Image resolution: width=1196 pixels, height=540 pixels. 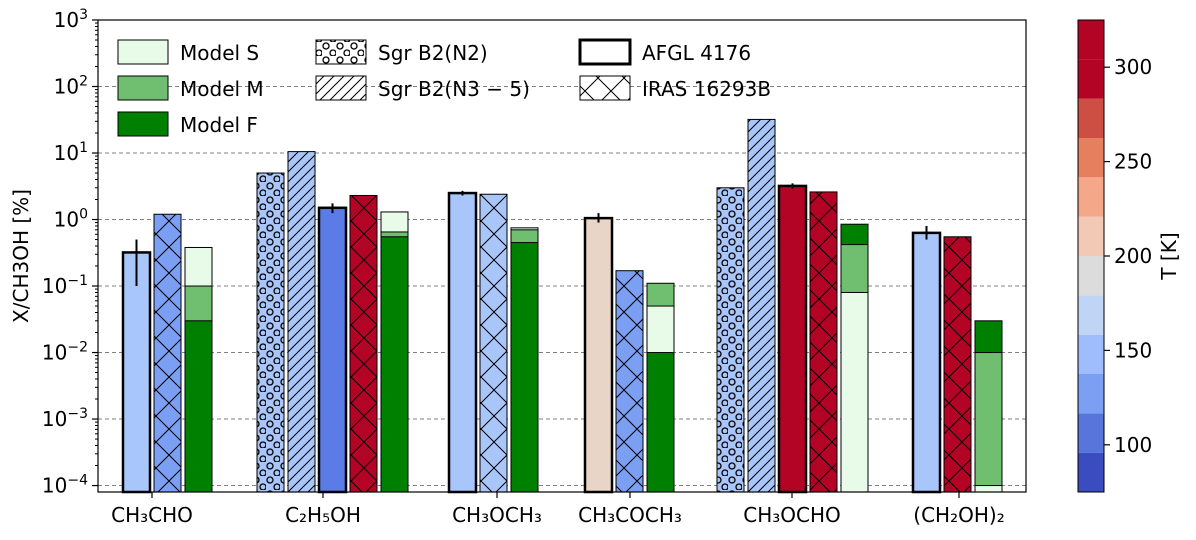 What do you see at coordinates (219, 125) in the screenshot?
I see `legend-label: Model F` at bounding box center [219, 125].